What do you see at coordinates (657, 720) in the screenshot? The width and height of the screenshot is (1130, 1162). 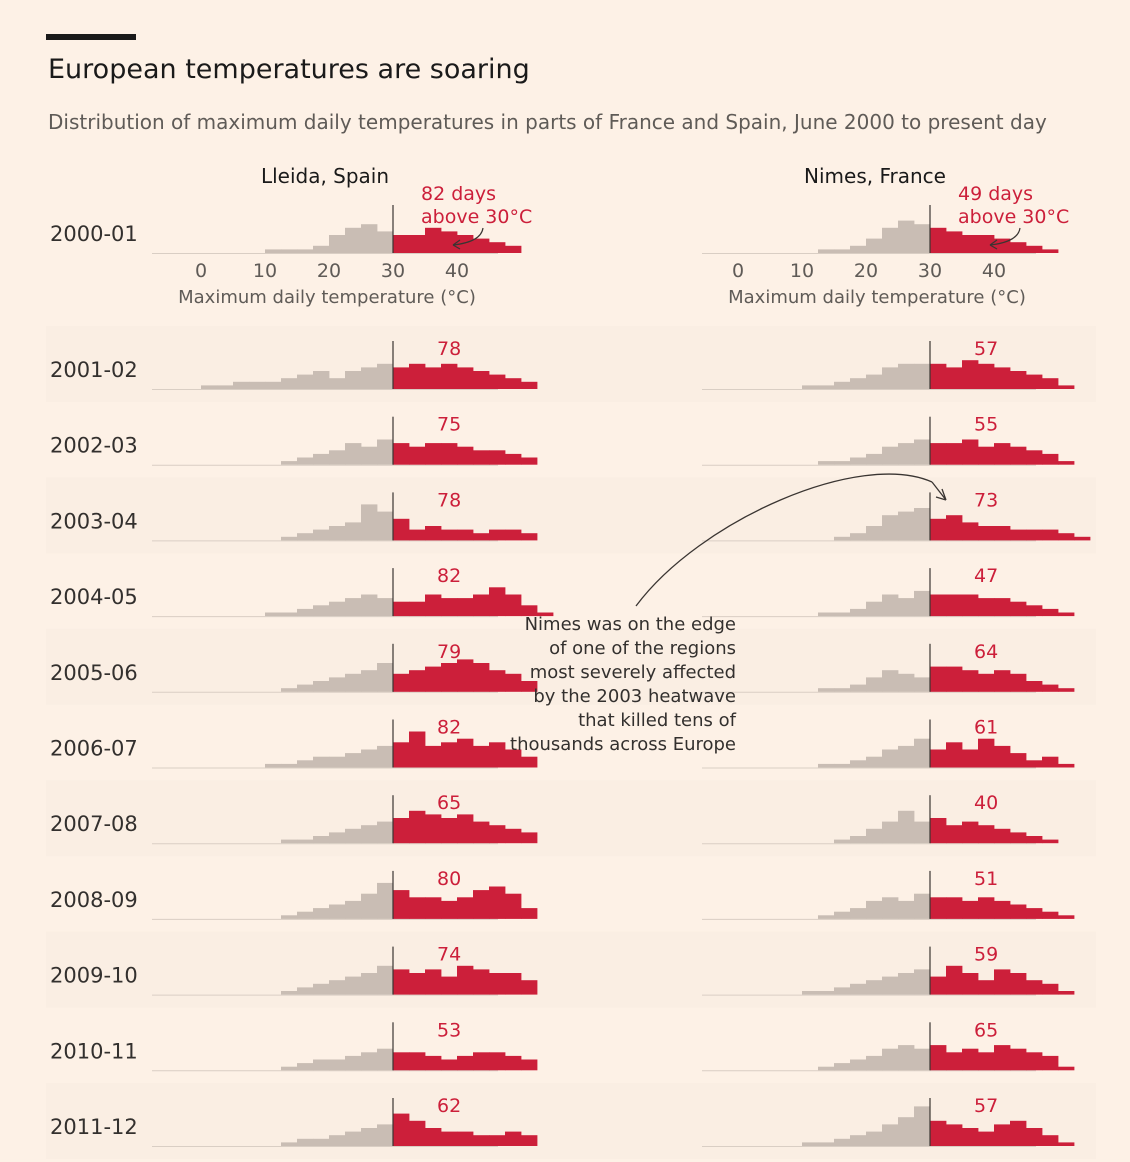 I see `note-line: that killed tens of` at bounding box center [657, 720].